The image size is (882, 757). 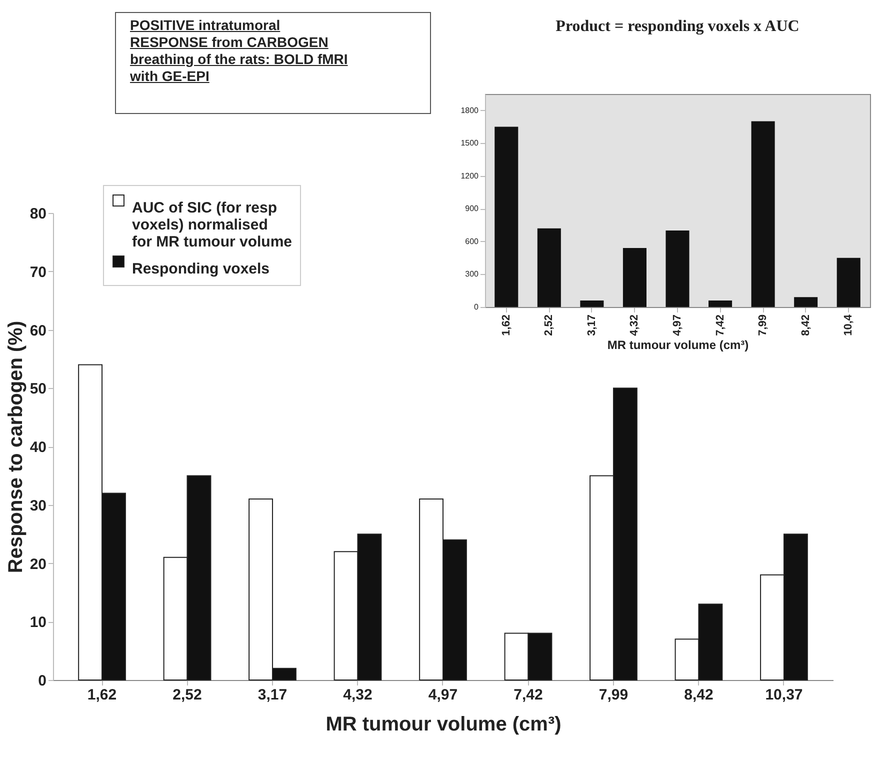 What do you see at coordinates (472, 274) in the screenshot?
I see `y-tick-label: 300` at bounding box center [472, 274].